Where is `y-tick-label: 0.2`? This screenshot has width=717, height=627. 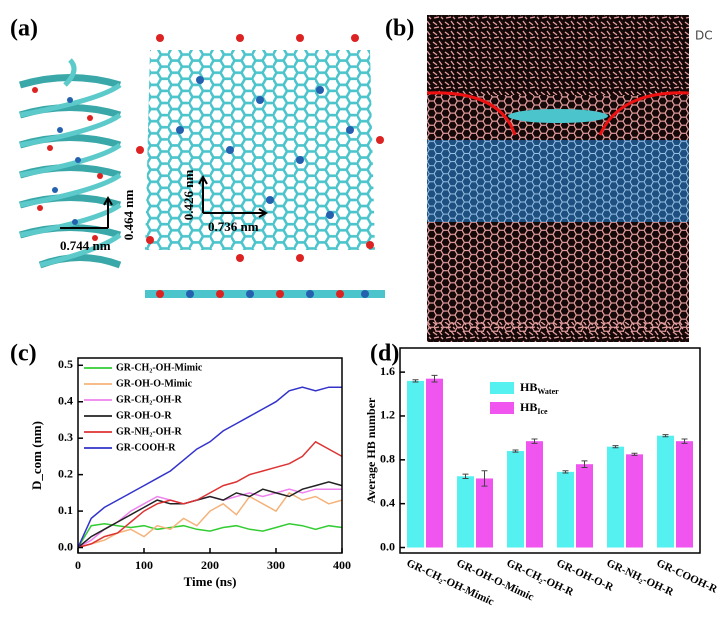
y-tick-label: 0.2 is located at coordinates (65, 473).